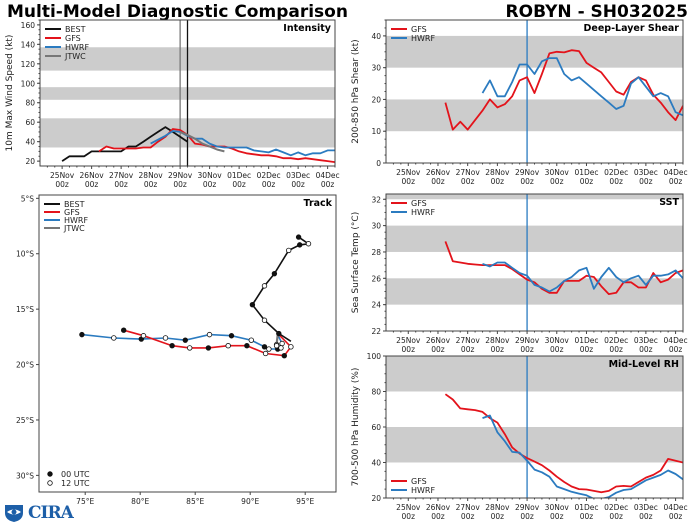 The image size is (700, 525). What do you see at coordinates (202, 141) in the screenshot?
I see `series-jtwc-line` at bounding box center [202, 141].